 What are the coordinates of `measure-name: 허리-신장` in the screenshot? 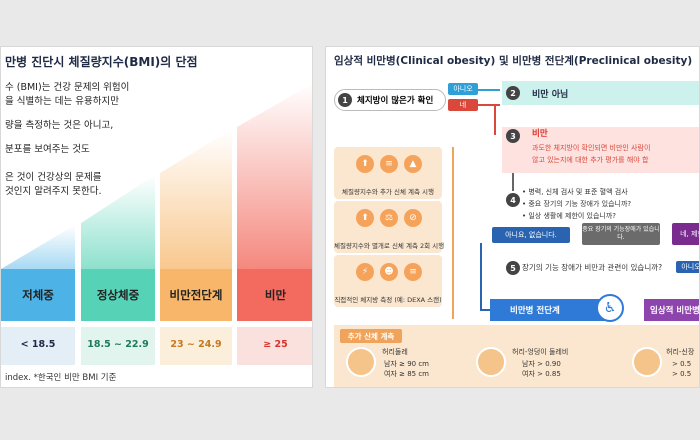 It's located at (680, 352).